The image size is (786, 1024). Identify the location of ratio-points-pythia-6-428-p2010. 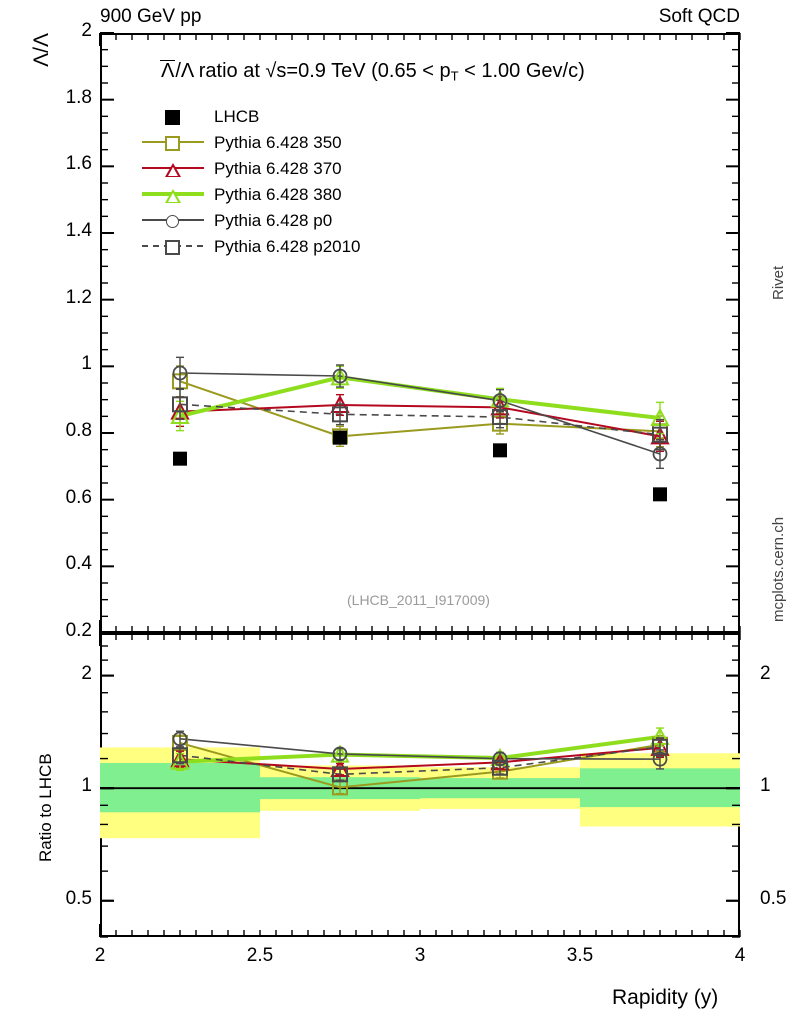
(420, 760).